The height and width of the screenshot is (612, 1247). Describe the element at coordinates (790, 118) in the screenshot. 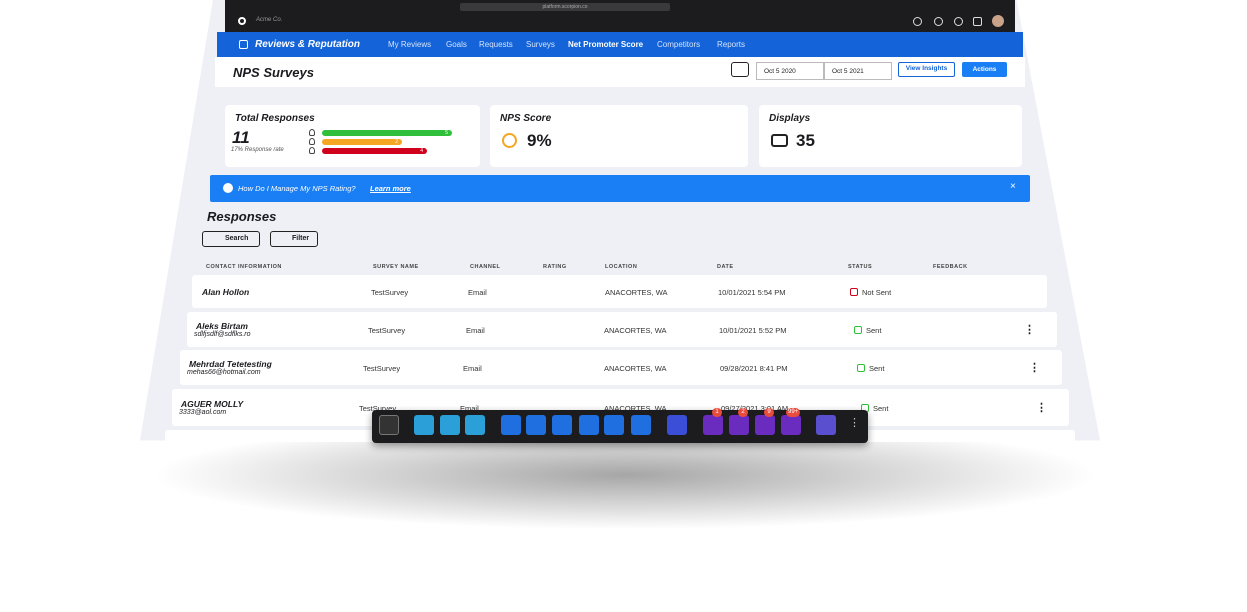

I see `card-title: Displays` at that location.